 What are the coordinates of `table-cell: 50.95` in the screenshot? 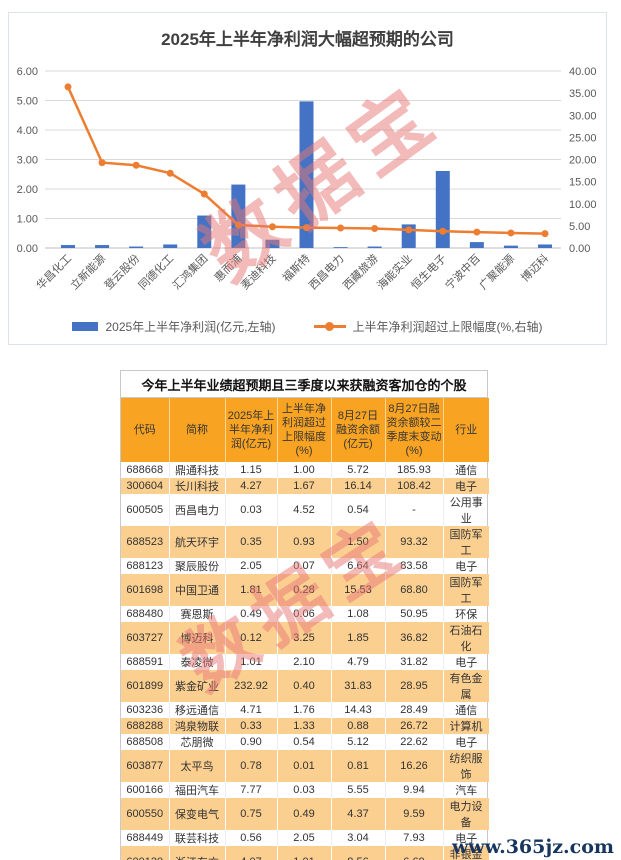 It's located at (414, 614).